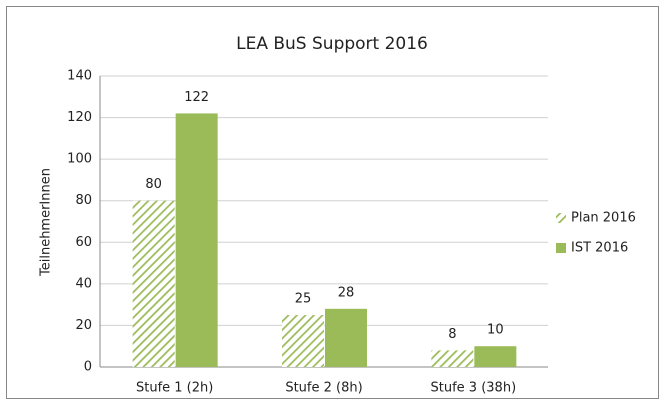 The height and width of the screenshot is (405, 665). I want to click on y-tick-label: 20, so click(83, 325).